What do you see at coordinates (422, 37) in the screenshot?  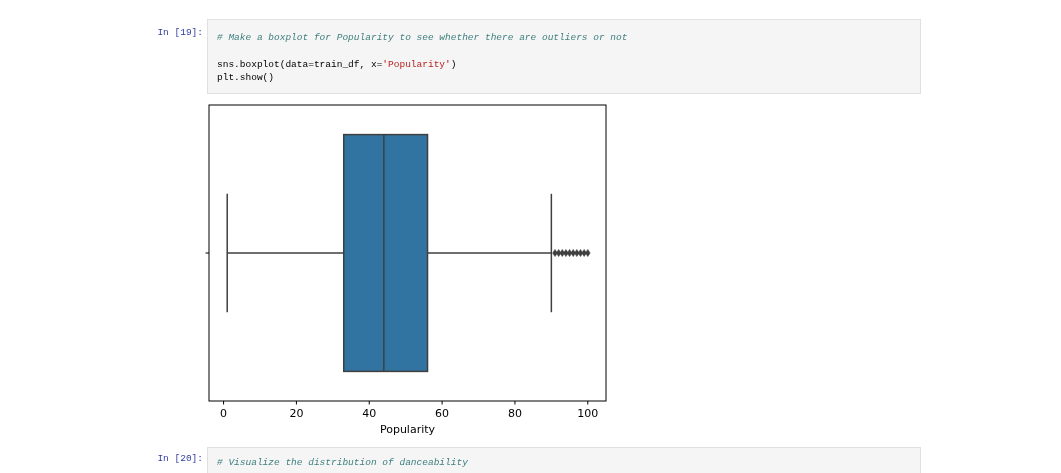 I see `text: # Make a boxplot for Popularity to see whether there are outliers or not` at bounding box center [422, 37].